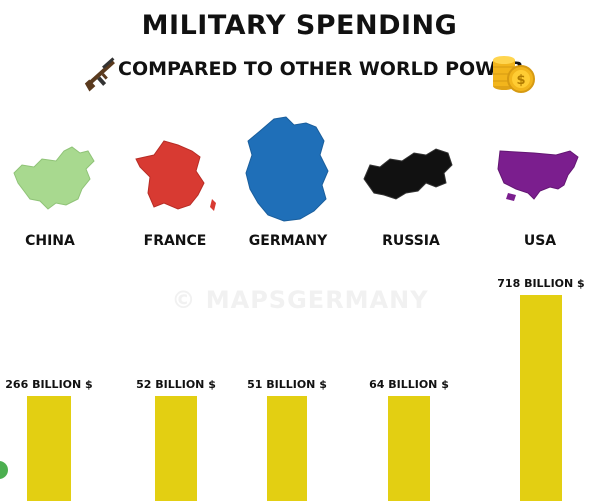  Describe the element at coordinates (48, 384) in the screenshot. I see `bar-value-label-china: 266 BILLION $` at that location.